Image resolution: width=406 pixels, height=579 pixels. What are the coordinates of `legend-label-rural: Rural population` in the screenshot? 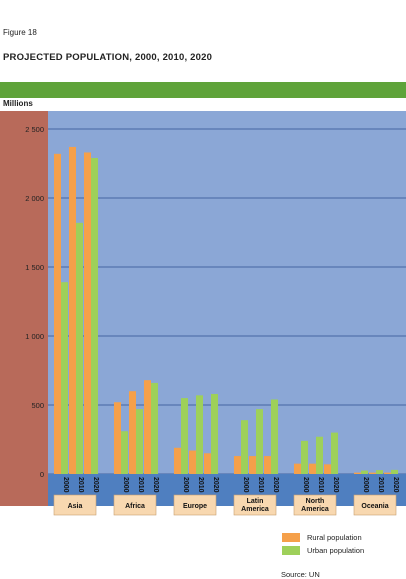 It's located at (334, 537).